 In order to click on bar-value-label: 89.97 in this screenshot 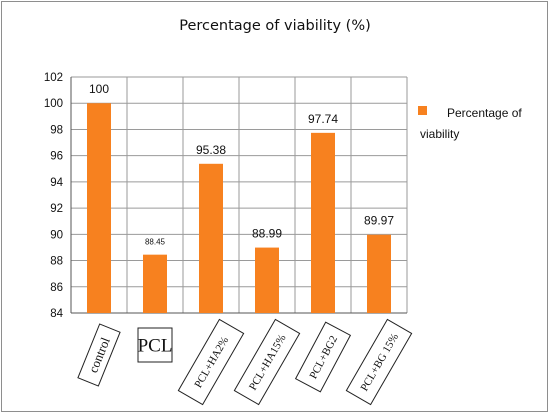, I will do `click(379, 221)`.